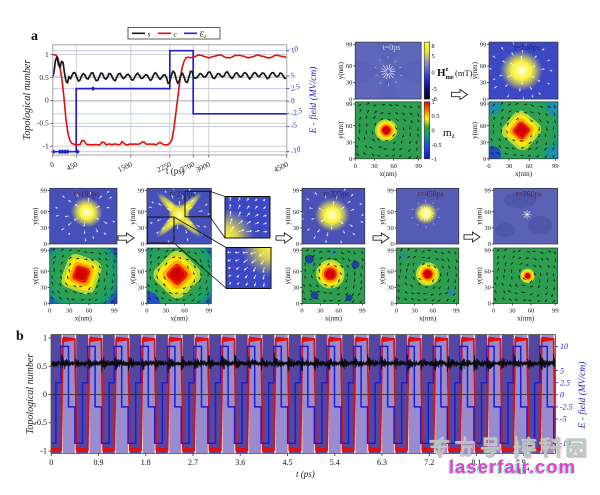 The height and width of the screenshot is (495, 600). Describe the element at coordinates (529, 193) in the screenshot. I see `svg-text: t=760ps` at that location.